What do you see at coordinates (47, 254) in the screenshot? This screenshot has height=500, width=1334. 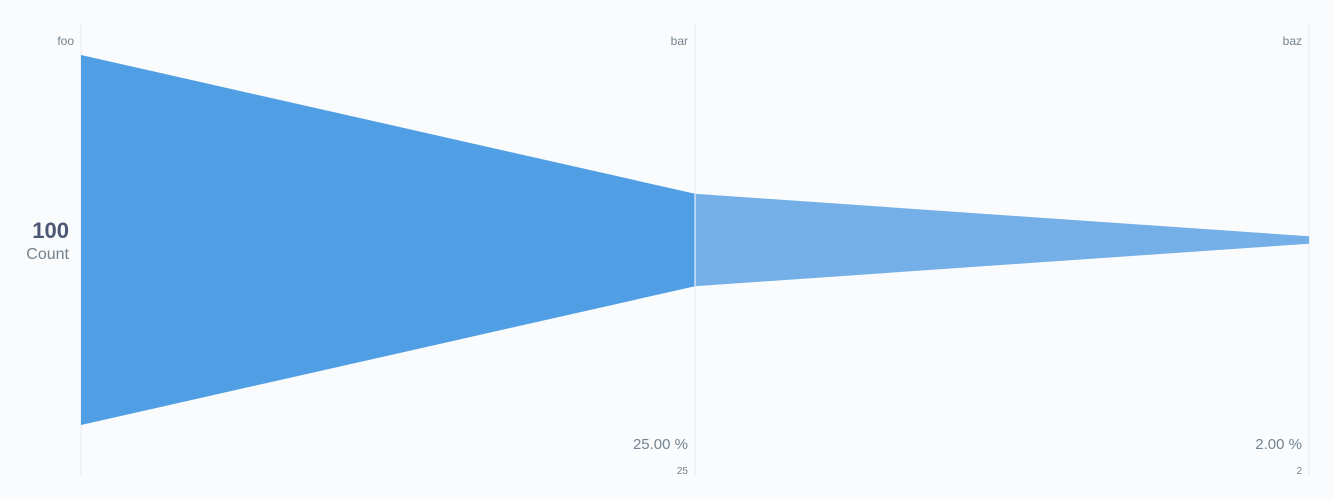 I see `metric-name: Count` at bounding box center [47, 254].